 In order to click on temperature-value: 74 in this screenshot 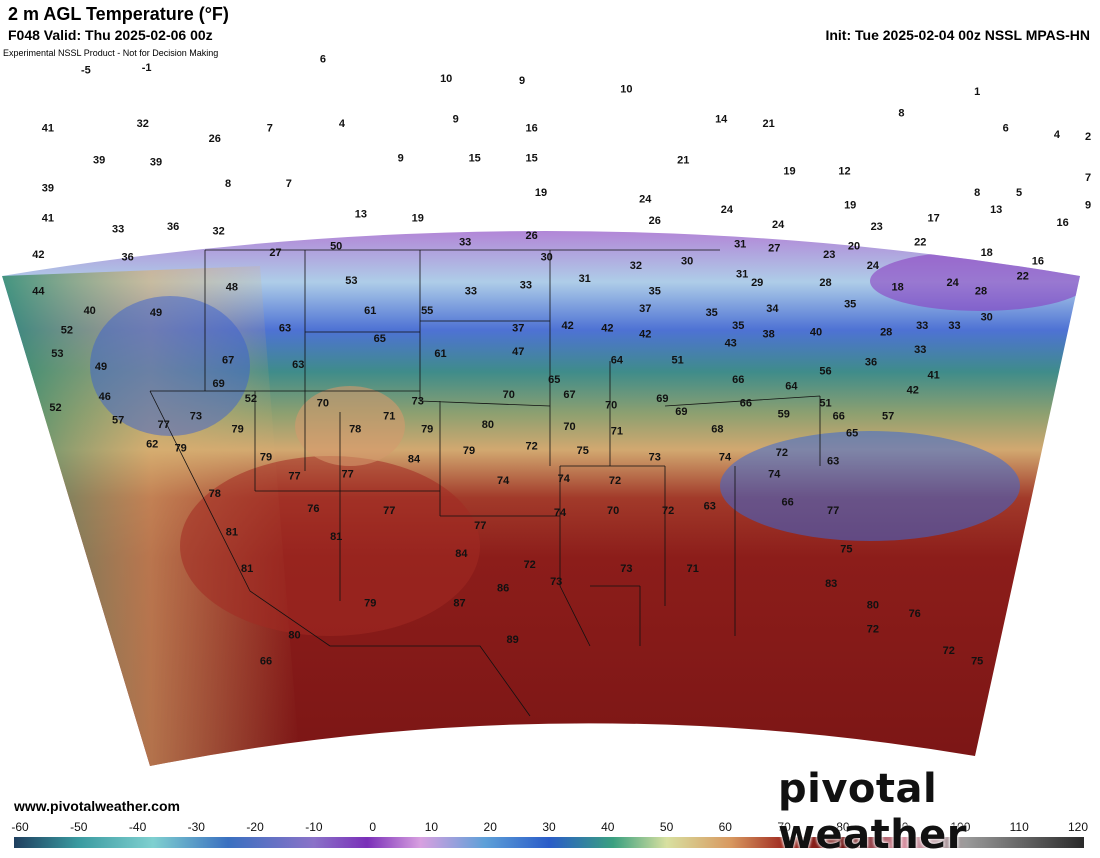, I will do `click(774, 475)`.